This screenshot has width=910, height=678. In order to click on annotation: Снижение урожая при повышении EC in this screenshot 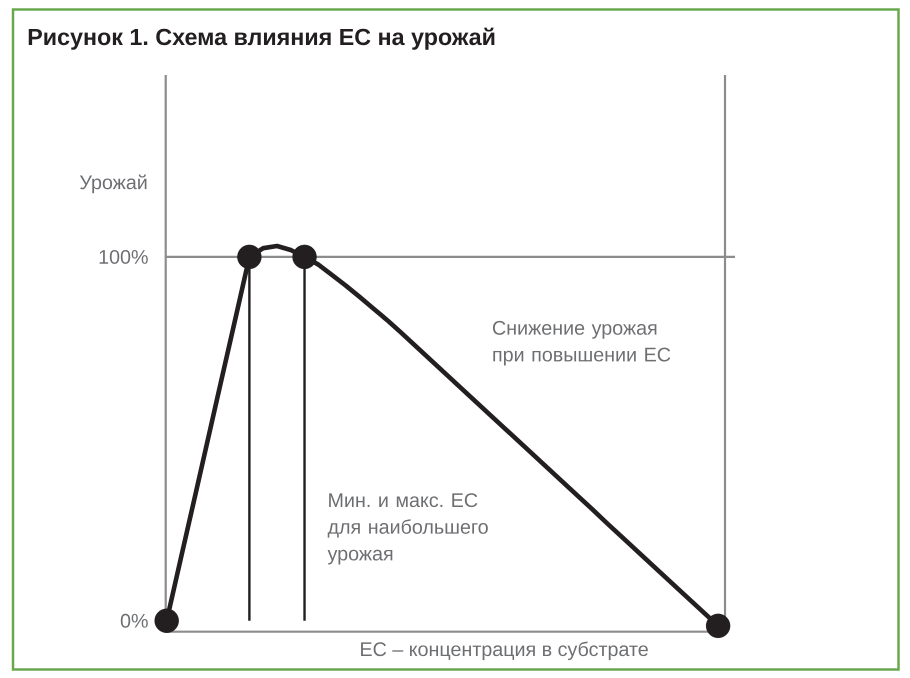, I will do `click(581, 343)`.